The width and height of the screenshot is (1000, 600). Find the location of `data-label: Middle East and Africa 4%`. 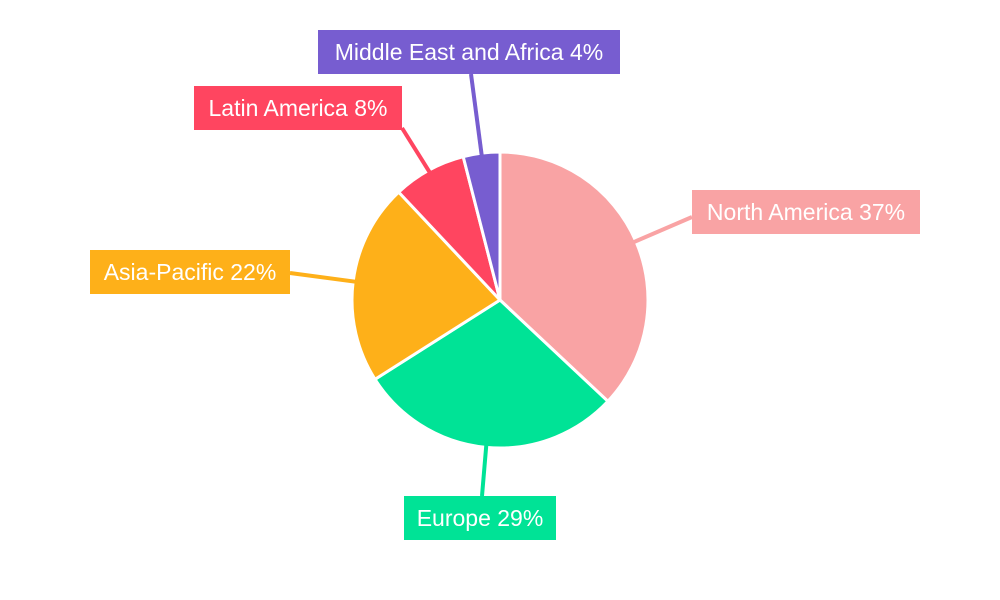

data-label: Middle East and Africa 4% is located at coordinates (469, 52).